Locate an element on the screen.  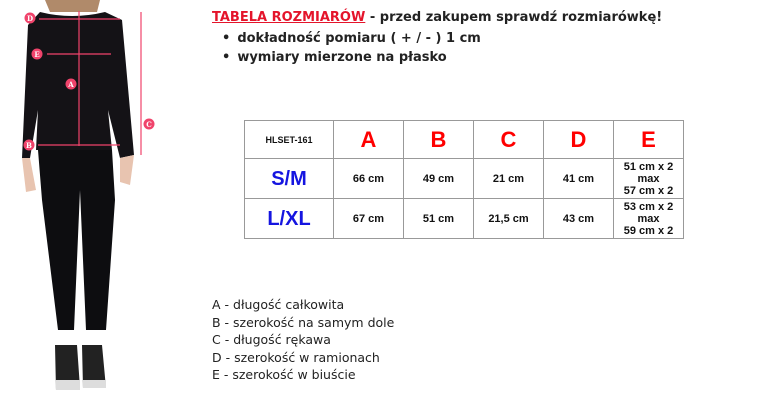
legend-key: B is located at coordinates (216, 322).